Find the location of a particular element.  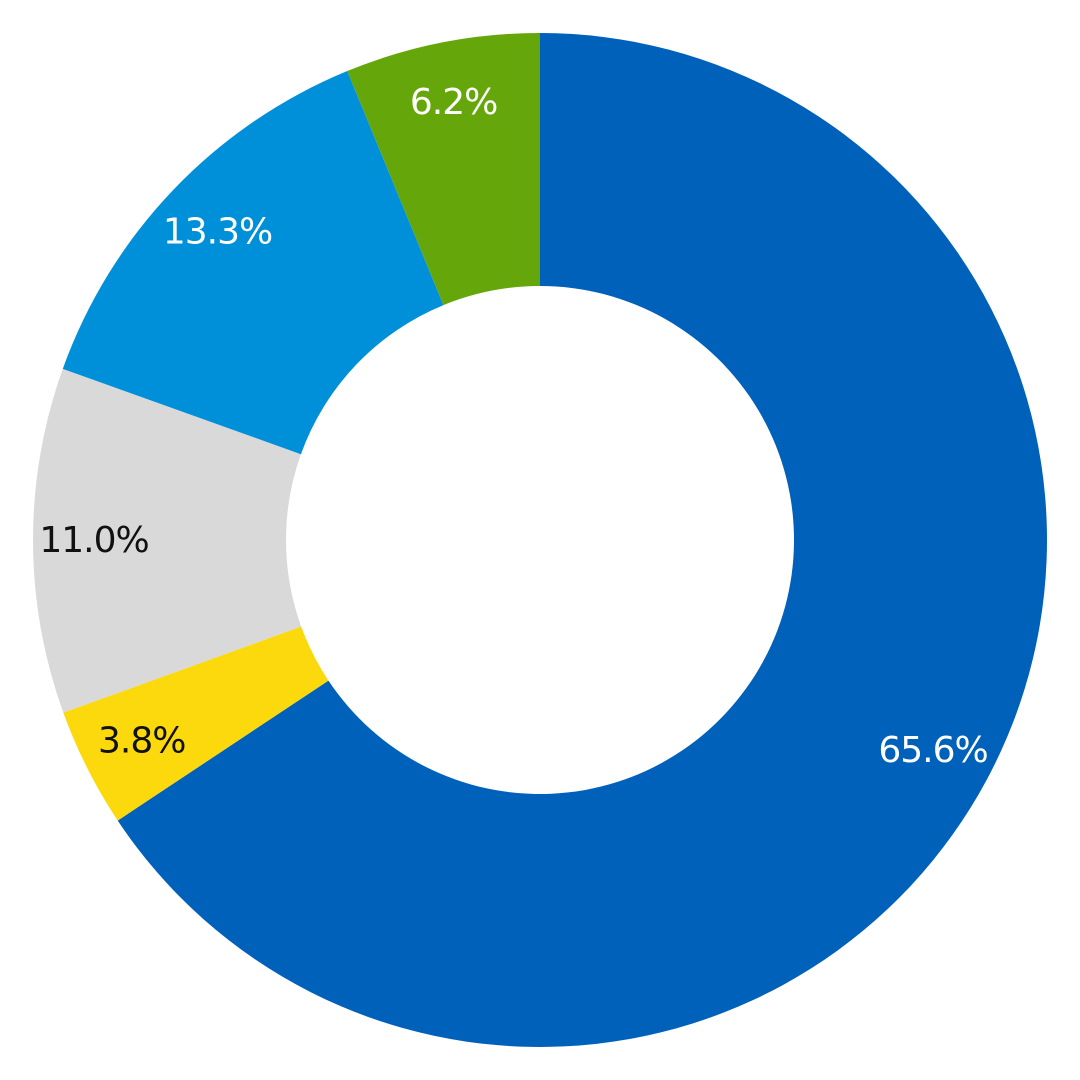

slice-label-4: 6.2% is located at coordinates (453, 102).